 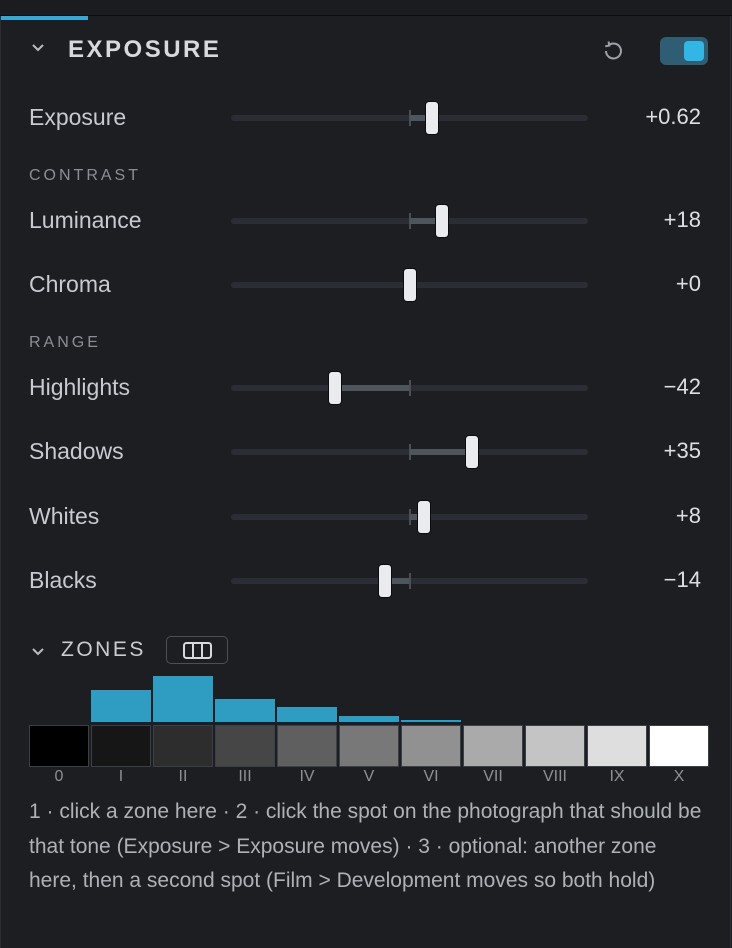 I want to click on slider-row-luminance: Luminance +18, so click(x=366, y=220).